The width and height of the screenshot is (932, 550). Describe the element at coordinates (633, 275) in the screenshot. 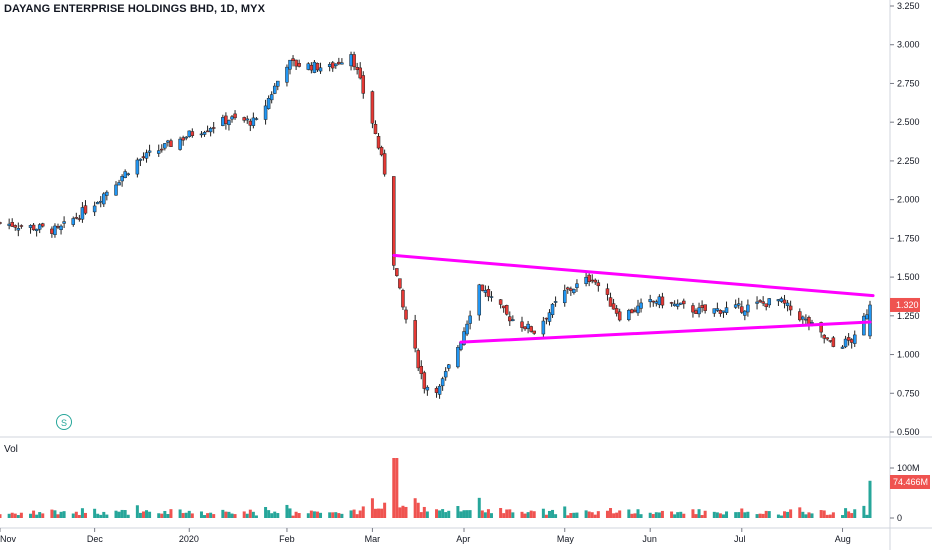

I see `upper-trendline` at that location.